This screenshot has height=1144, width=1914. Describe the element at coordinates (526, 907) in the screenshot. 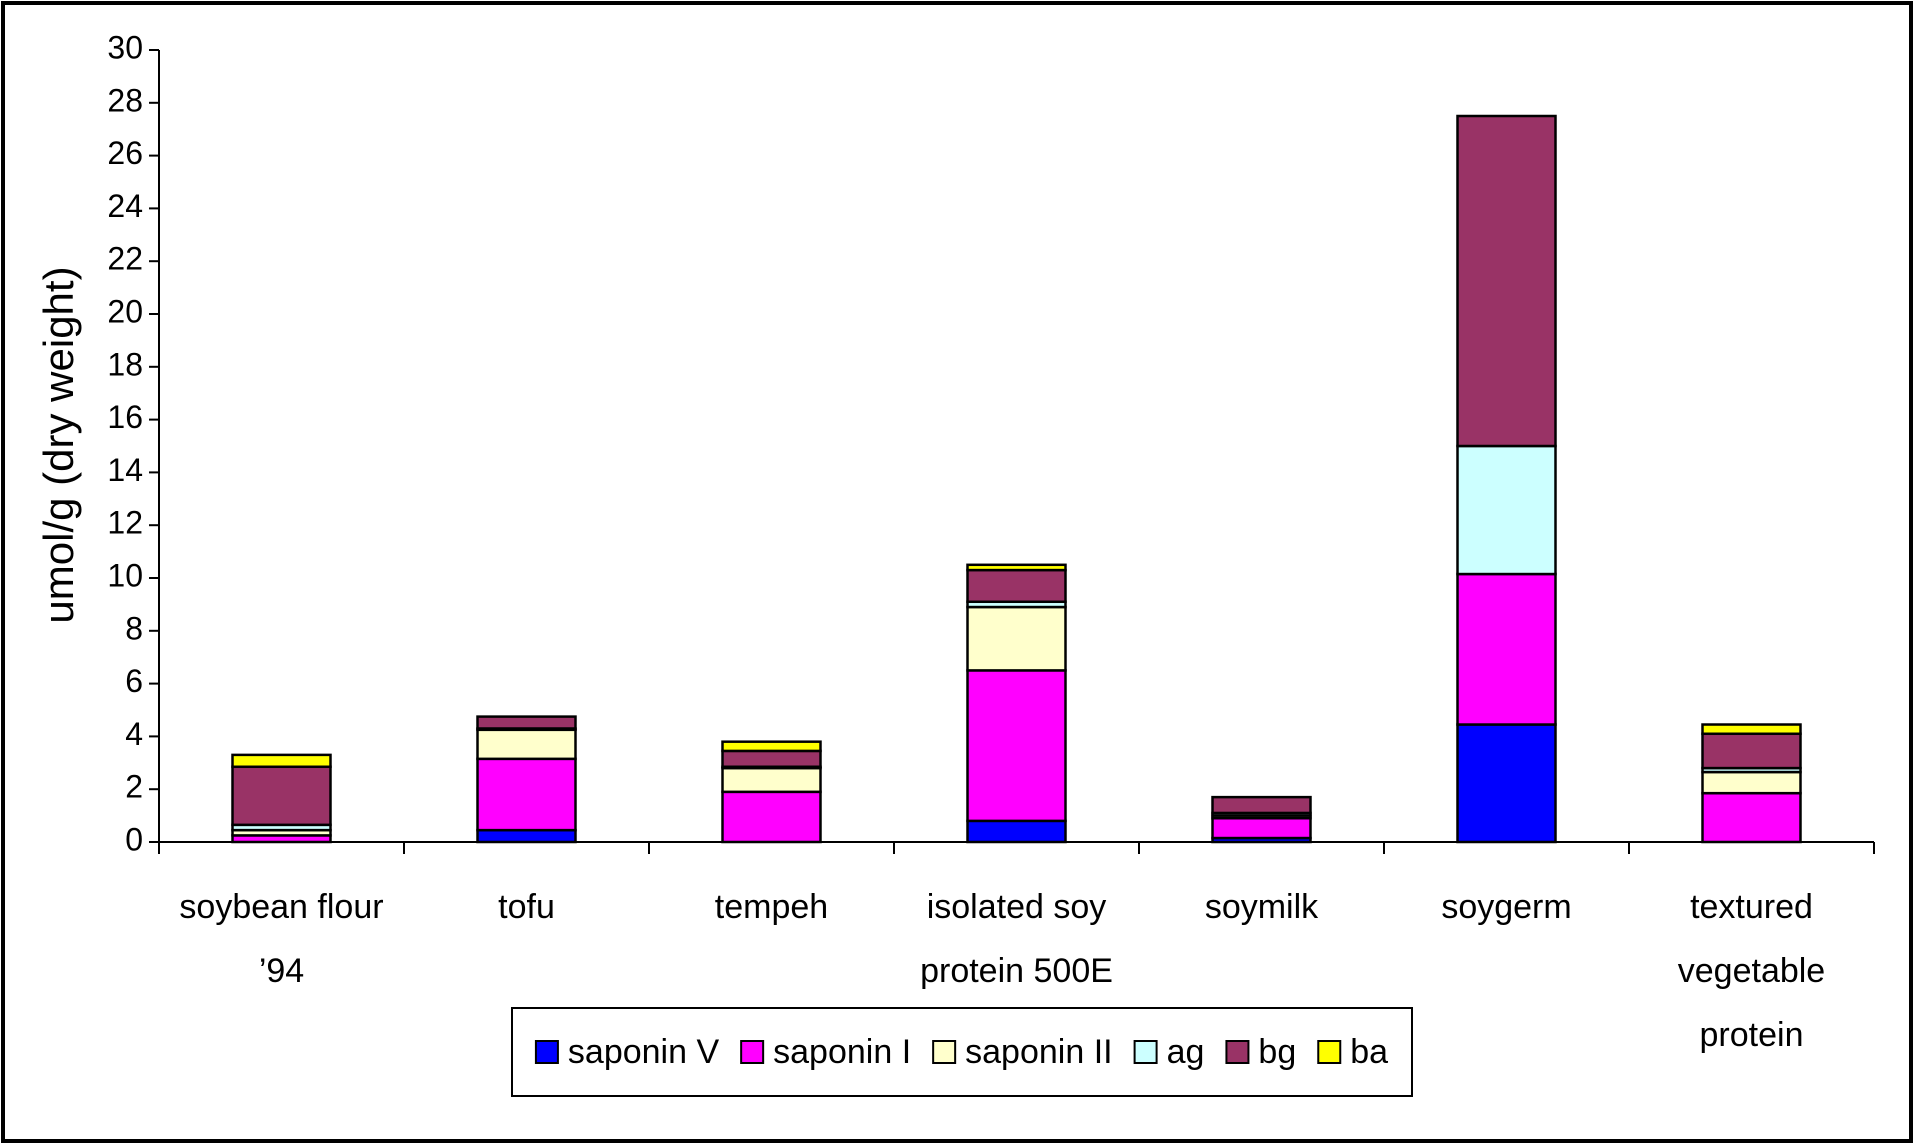

I see `x-tick-label: tofu` at that location.